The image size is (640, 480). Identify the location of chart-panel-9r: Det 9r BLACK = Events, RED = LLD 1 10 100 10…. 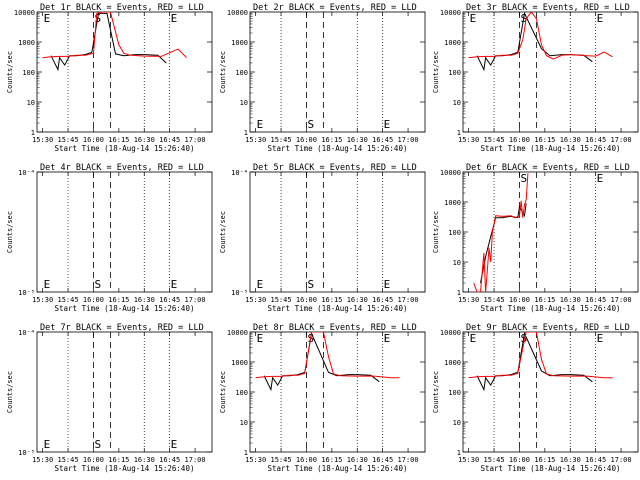
(535, 398).